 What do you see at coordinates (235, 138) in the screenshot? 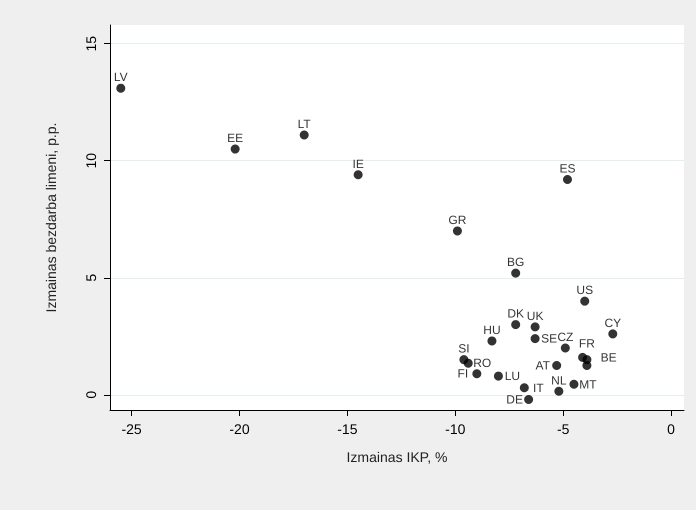
I see `data-label: EE` at bounding box center [235, 138].